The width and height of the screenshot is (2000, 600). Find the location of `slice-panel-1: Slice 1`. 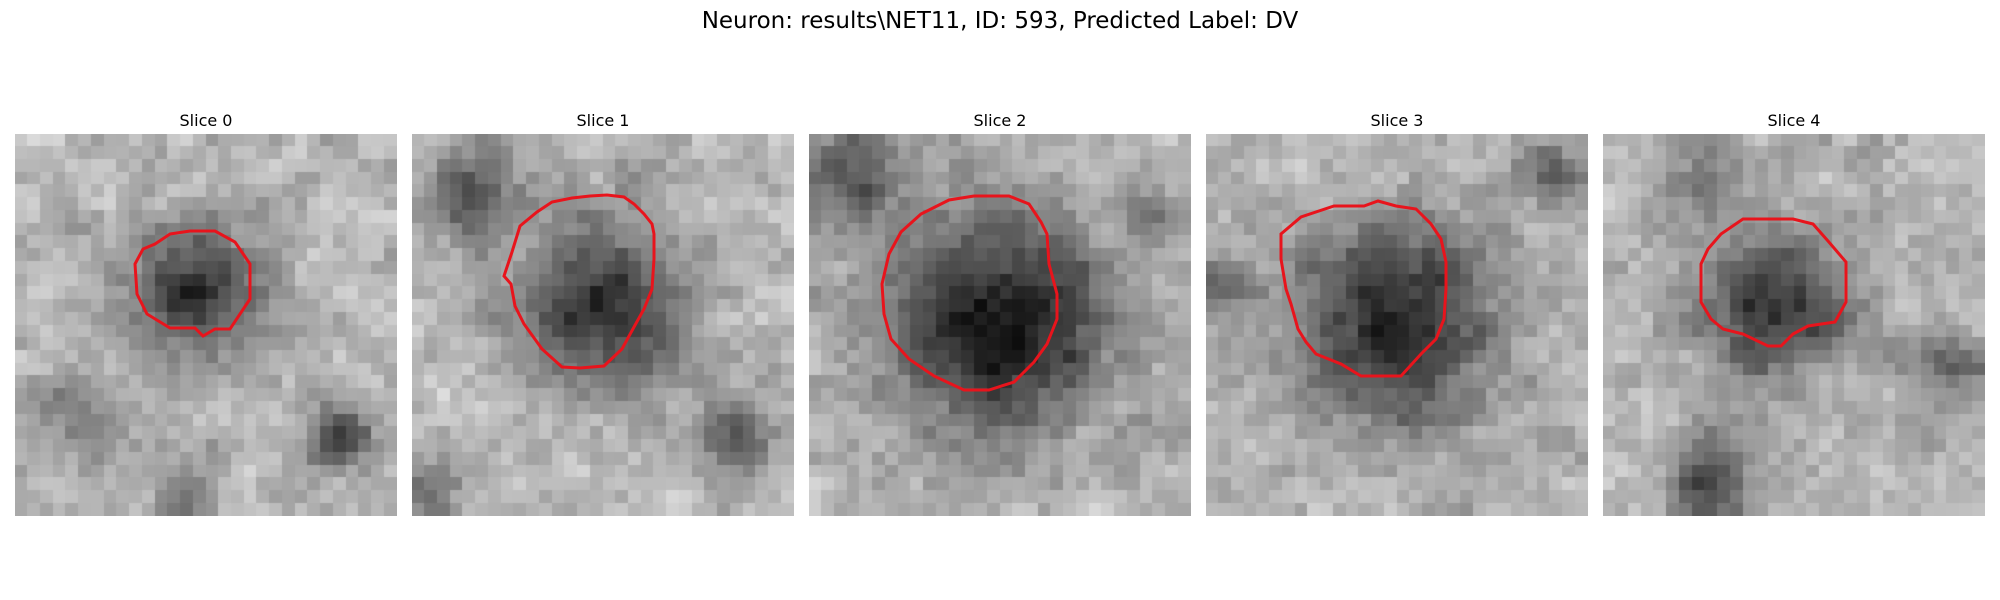

slice-panel-1: Slice 1 is located at coordinates (603, 312).